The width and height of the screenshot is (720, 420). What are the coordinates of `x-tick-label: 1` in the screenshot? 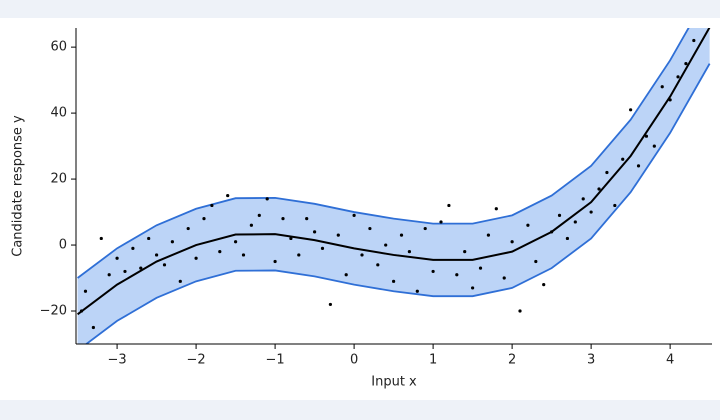 It's located at (433, 360).